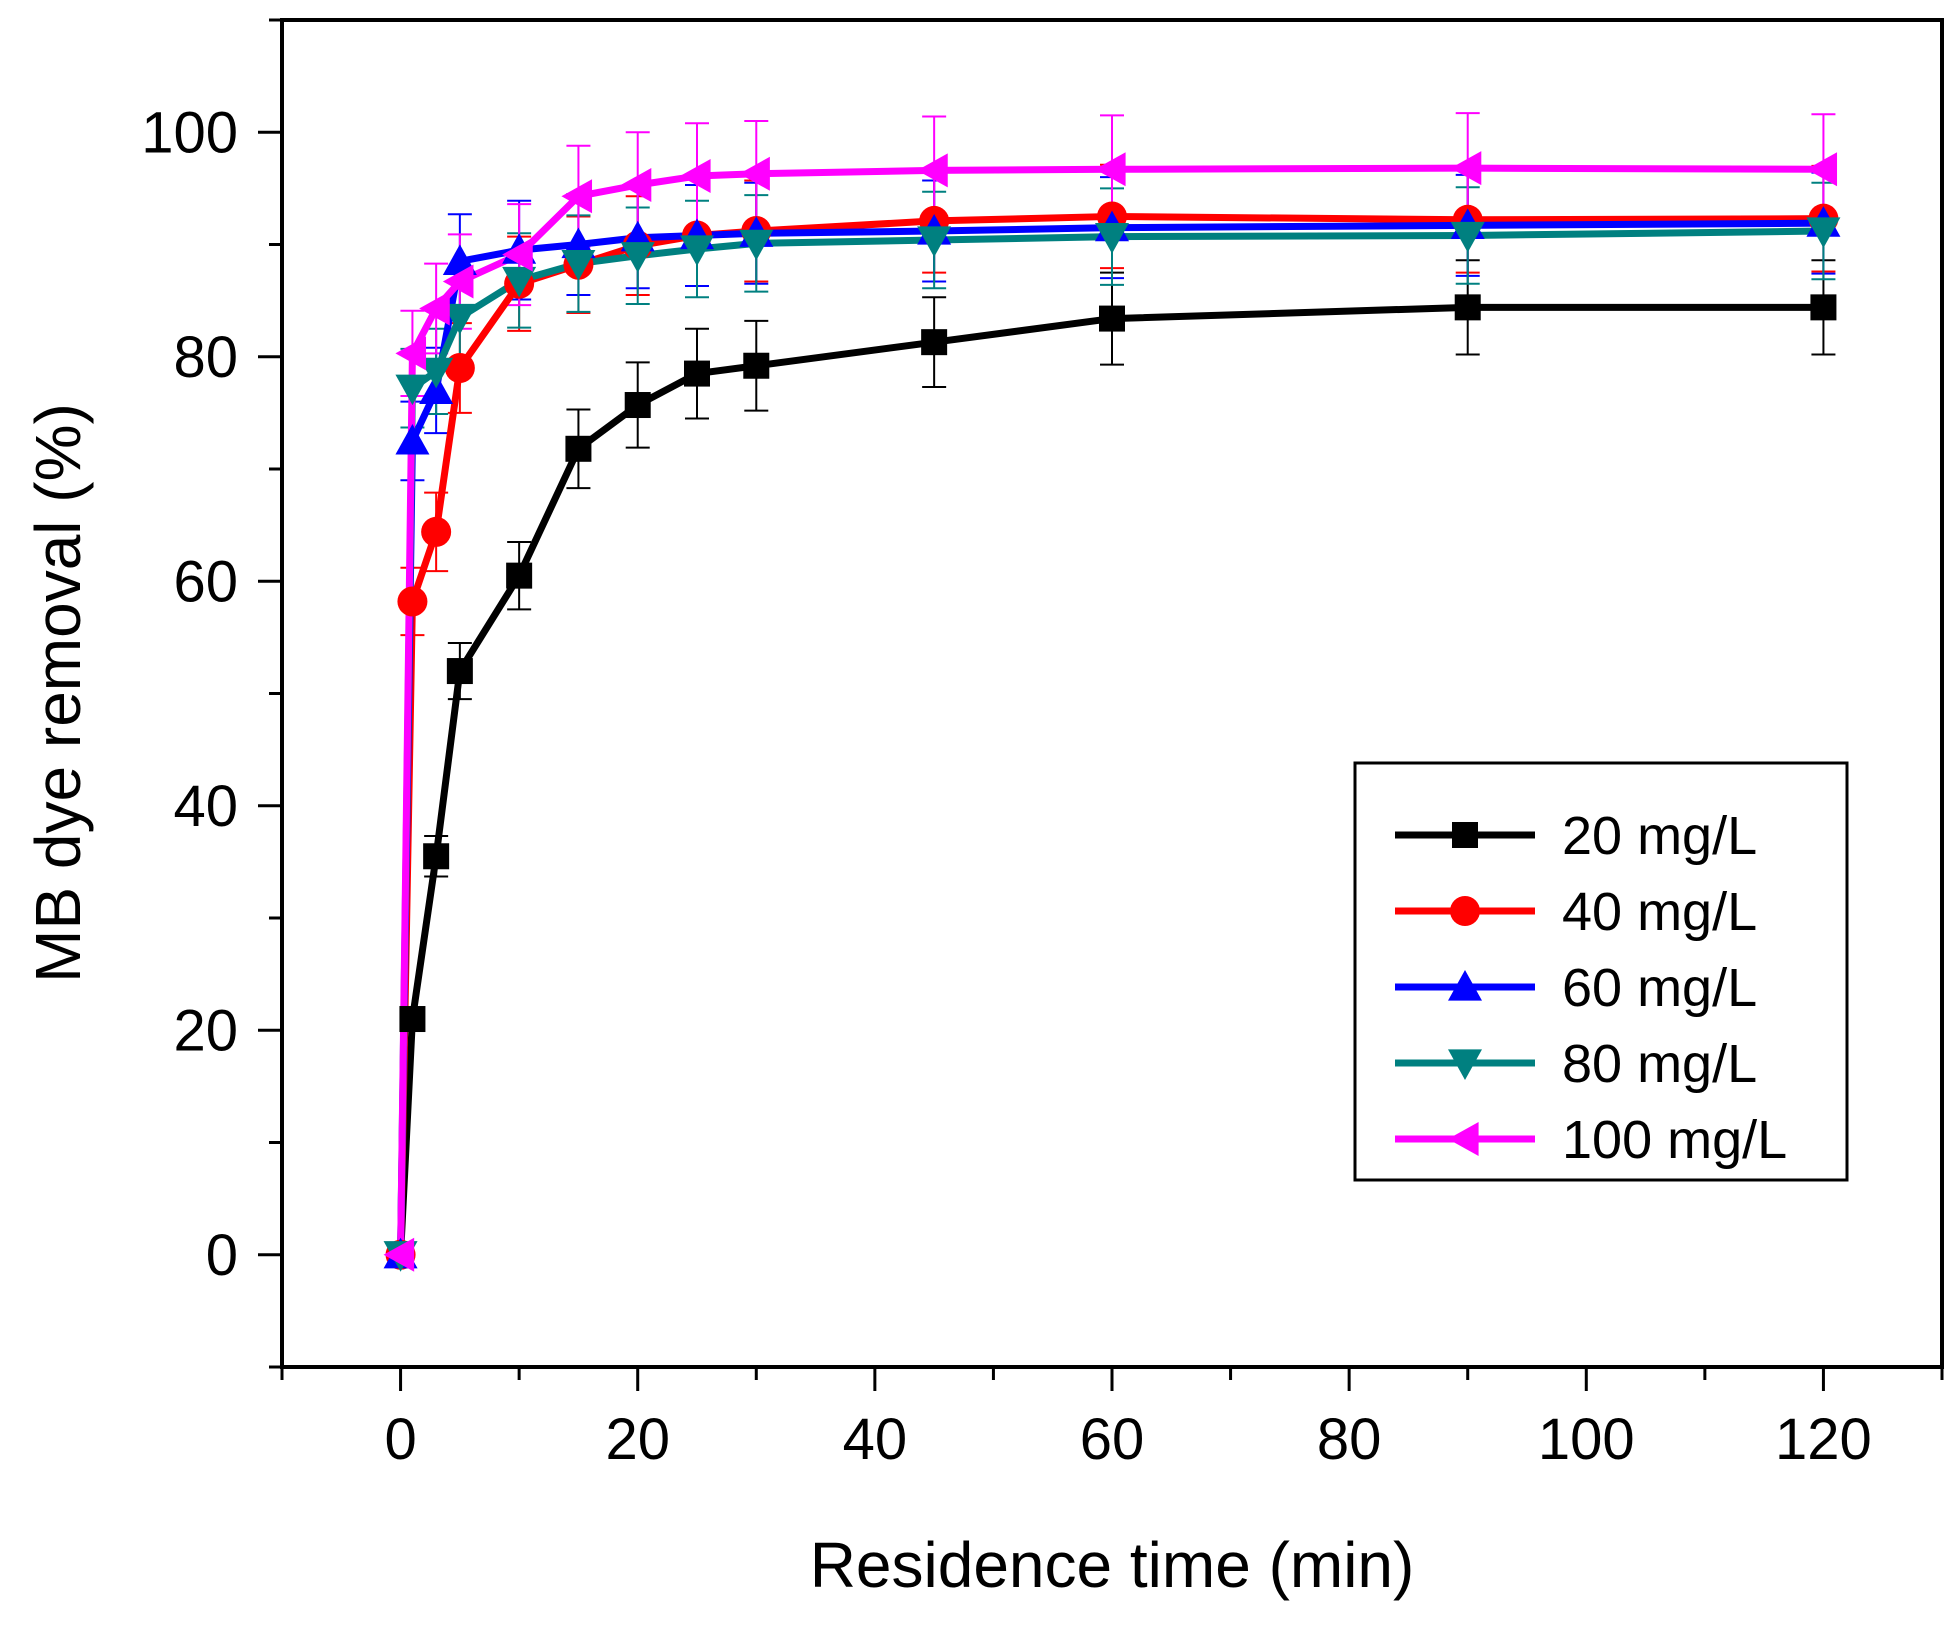  I want to click on y-tick-label: 40, so click(205, 806).